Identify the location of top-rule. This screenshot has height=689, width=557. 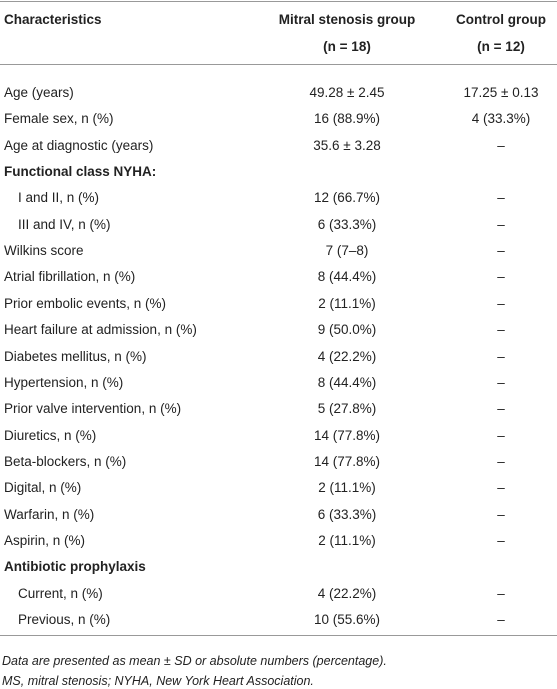
(278, 1).